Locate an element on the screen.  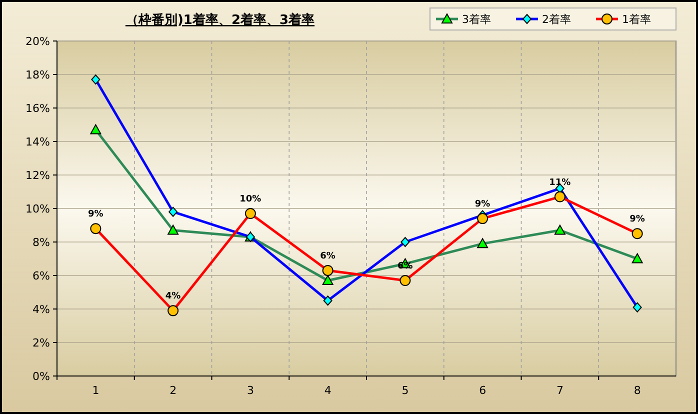
legend-label: 2着率 is located at coordinates (556, 19).